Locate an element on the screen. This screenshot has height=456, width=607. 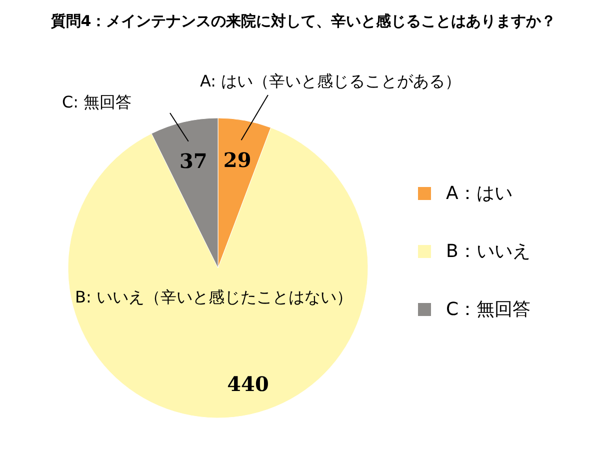
data-label: 37 is located at coordinates (193, 161).